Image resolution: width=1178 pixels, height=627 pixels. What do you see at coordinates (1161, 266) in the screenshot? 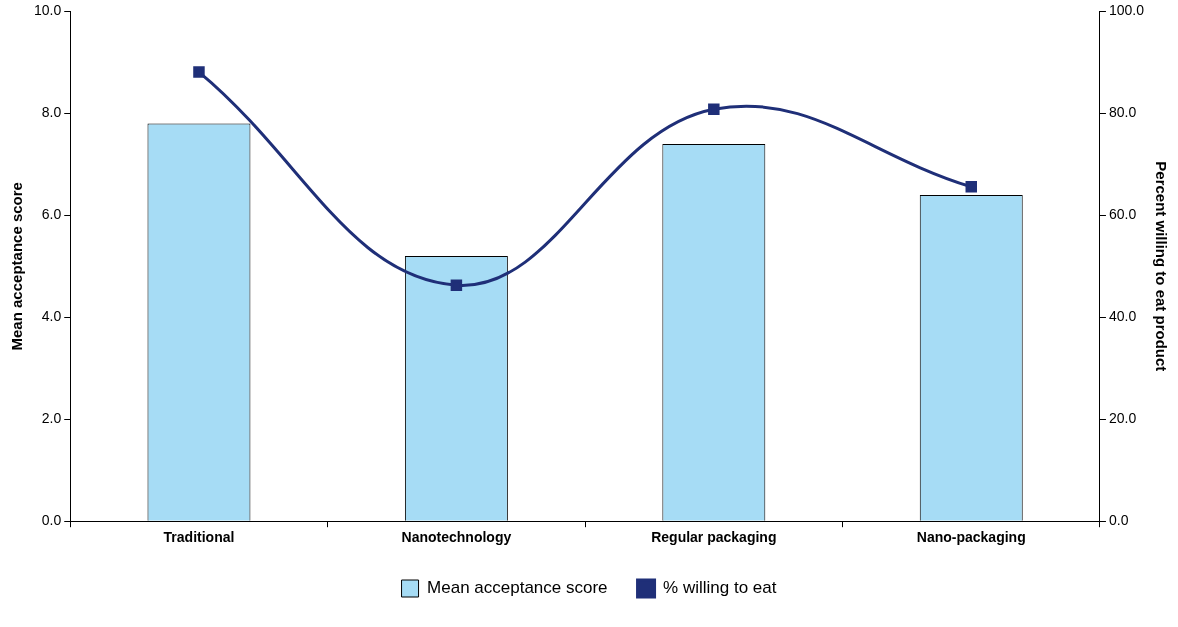
I see `y2-axis-title: Percent willing to eat product` at bounding box center [1161, 266].